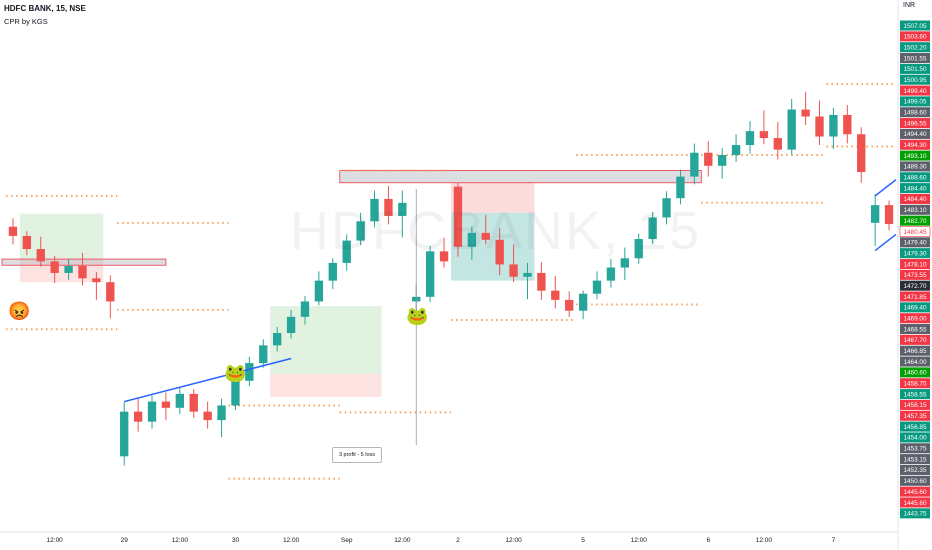 This screenshot has width=932, height=550. I want to click on price-label: 1453.15, so click(915, 459).